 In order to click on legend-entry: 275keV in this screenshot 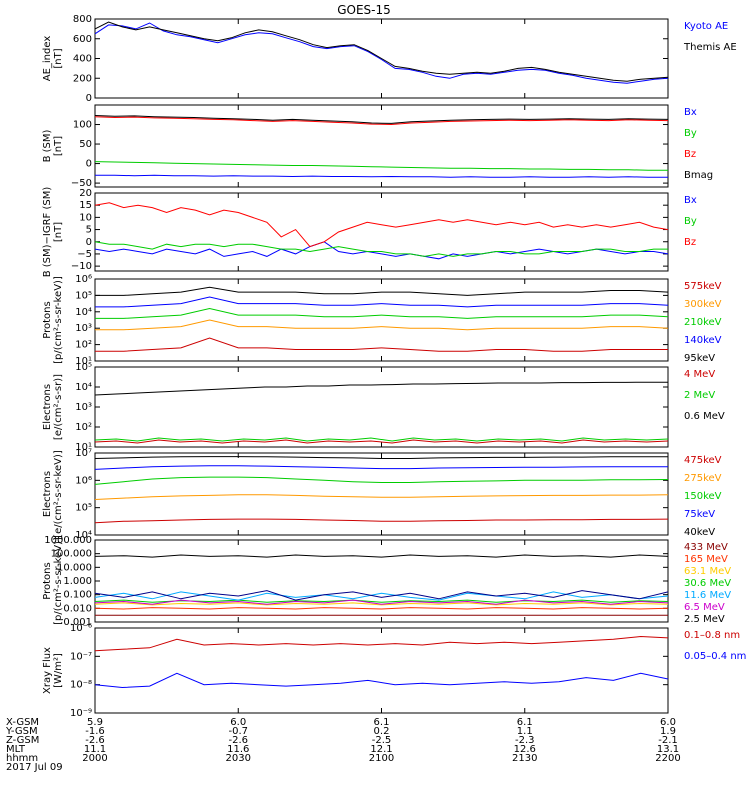, I will do `click(703, 478)`.